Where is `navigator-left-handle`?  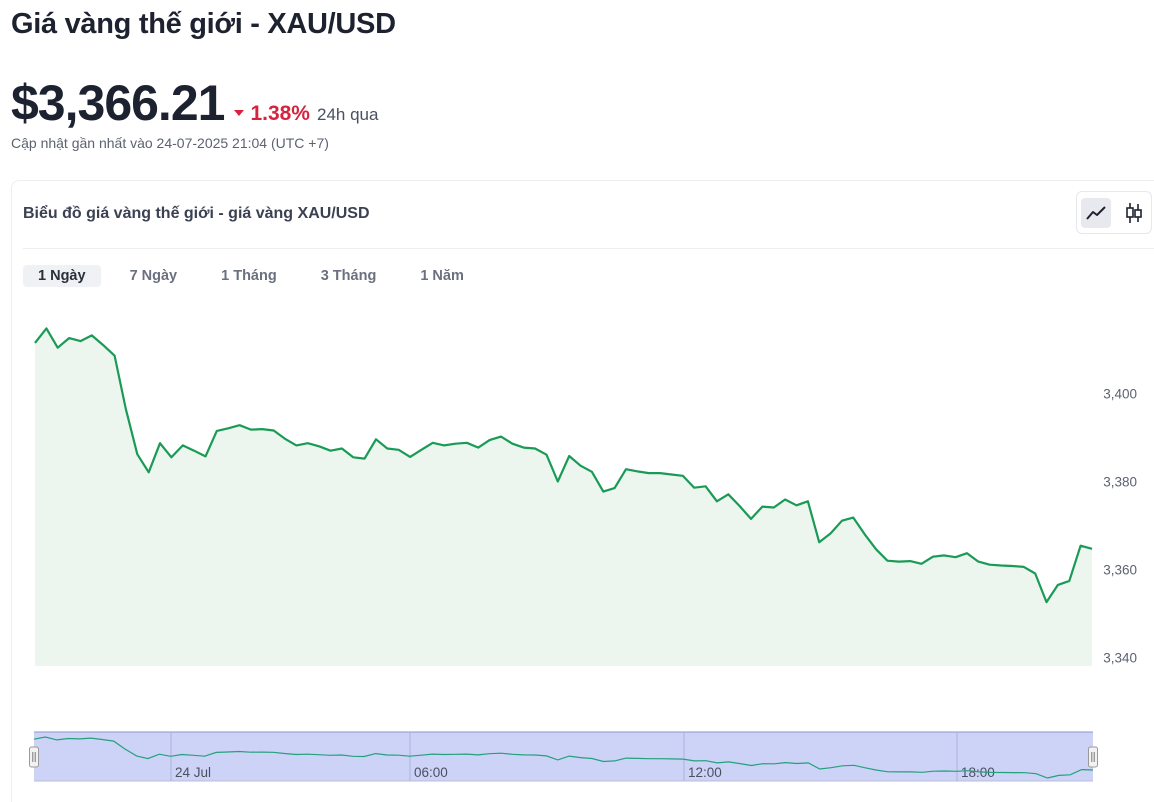
navigator-left-handle is located at coordinates (34, 757).